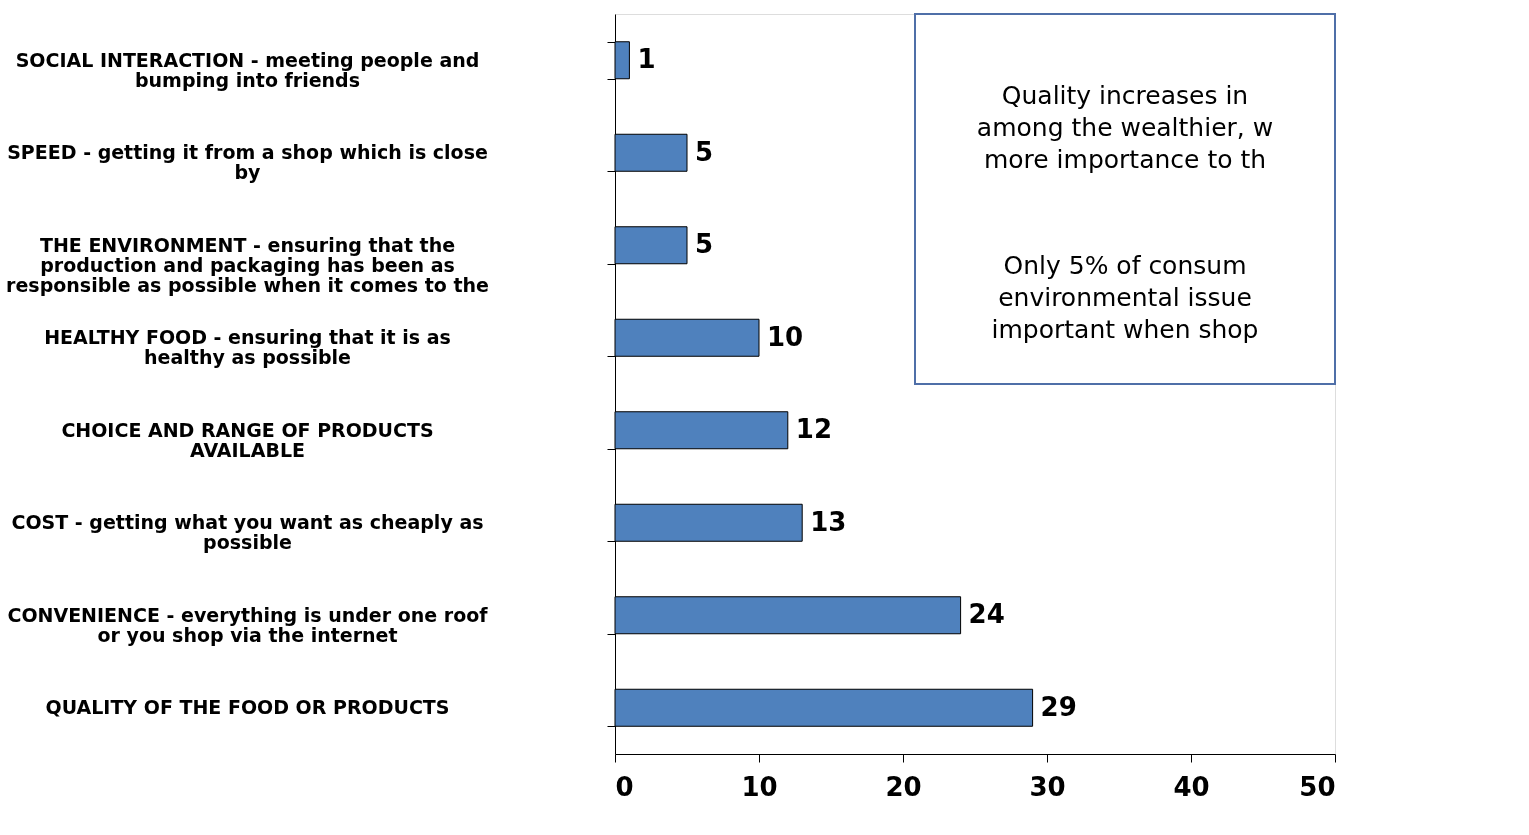  What do you see at coordinates (247, 162) in the screenshot?
I see `y-tick-label: SPEED - getting it from a shop which is close by` at bounding box center [247, 162].